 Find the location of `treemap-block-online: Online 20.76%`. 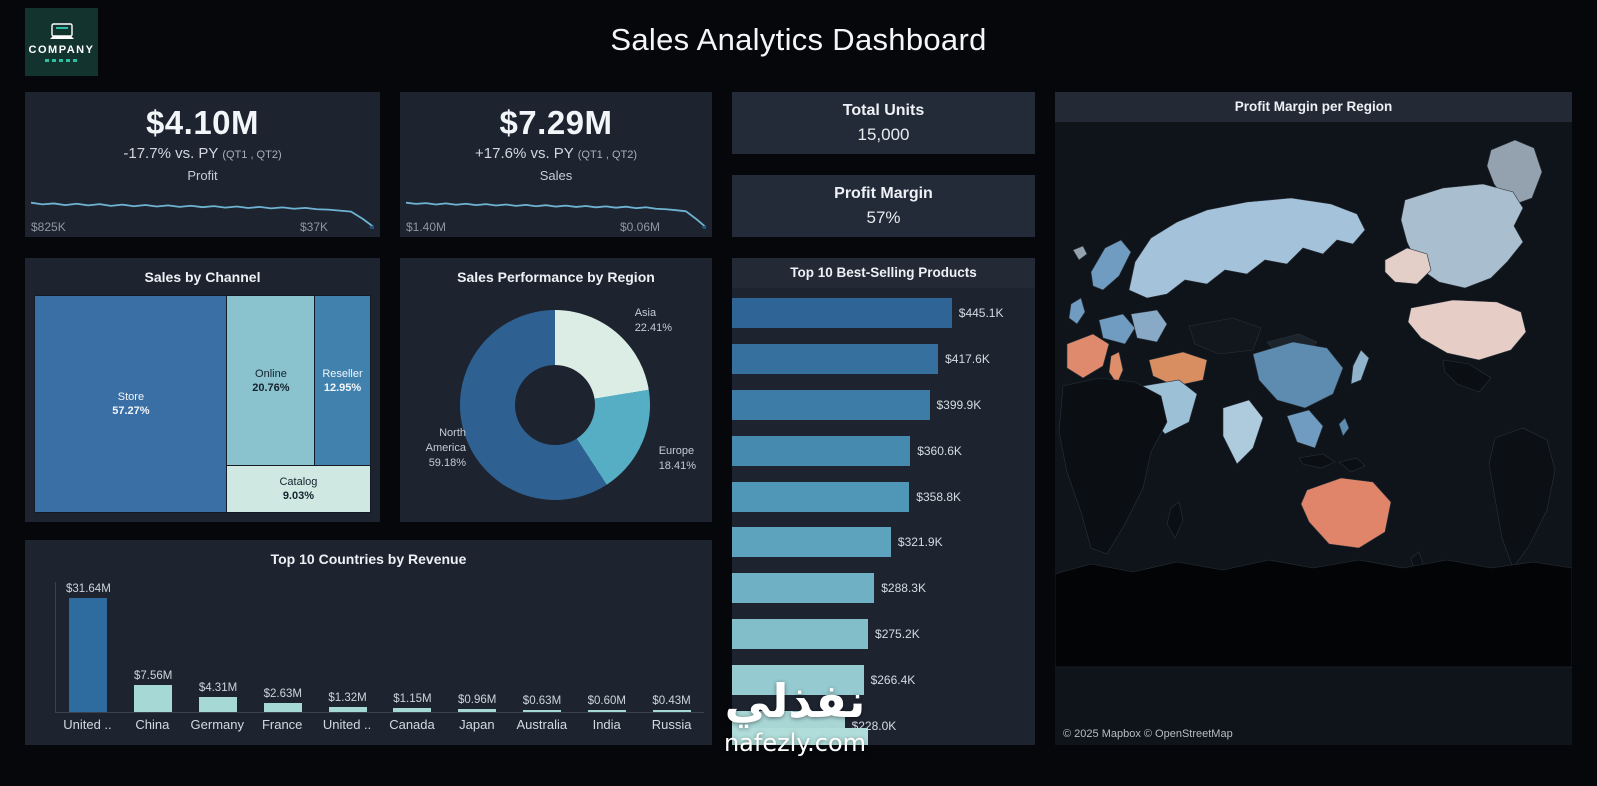

treemap-block-online: Online 20.76% is located at coordinates (270, 381).